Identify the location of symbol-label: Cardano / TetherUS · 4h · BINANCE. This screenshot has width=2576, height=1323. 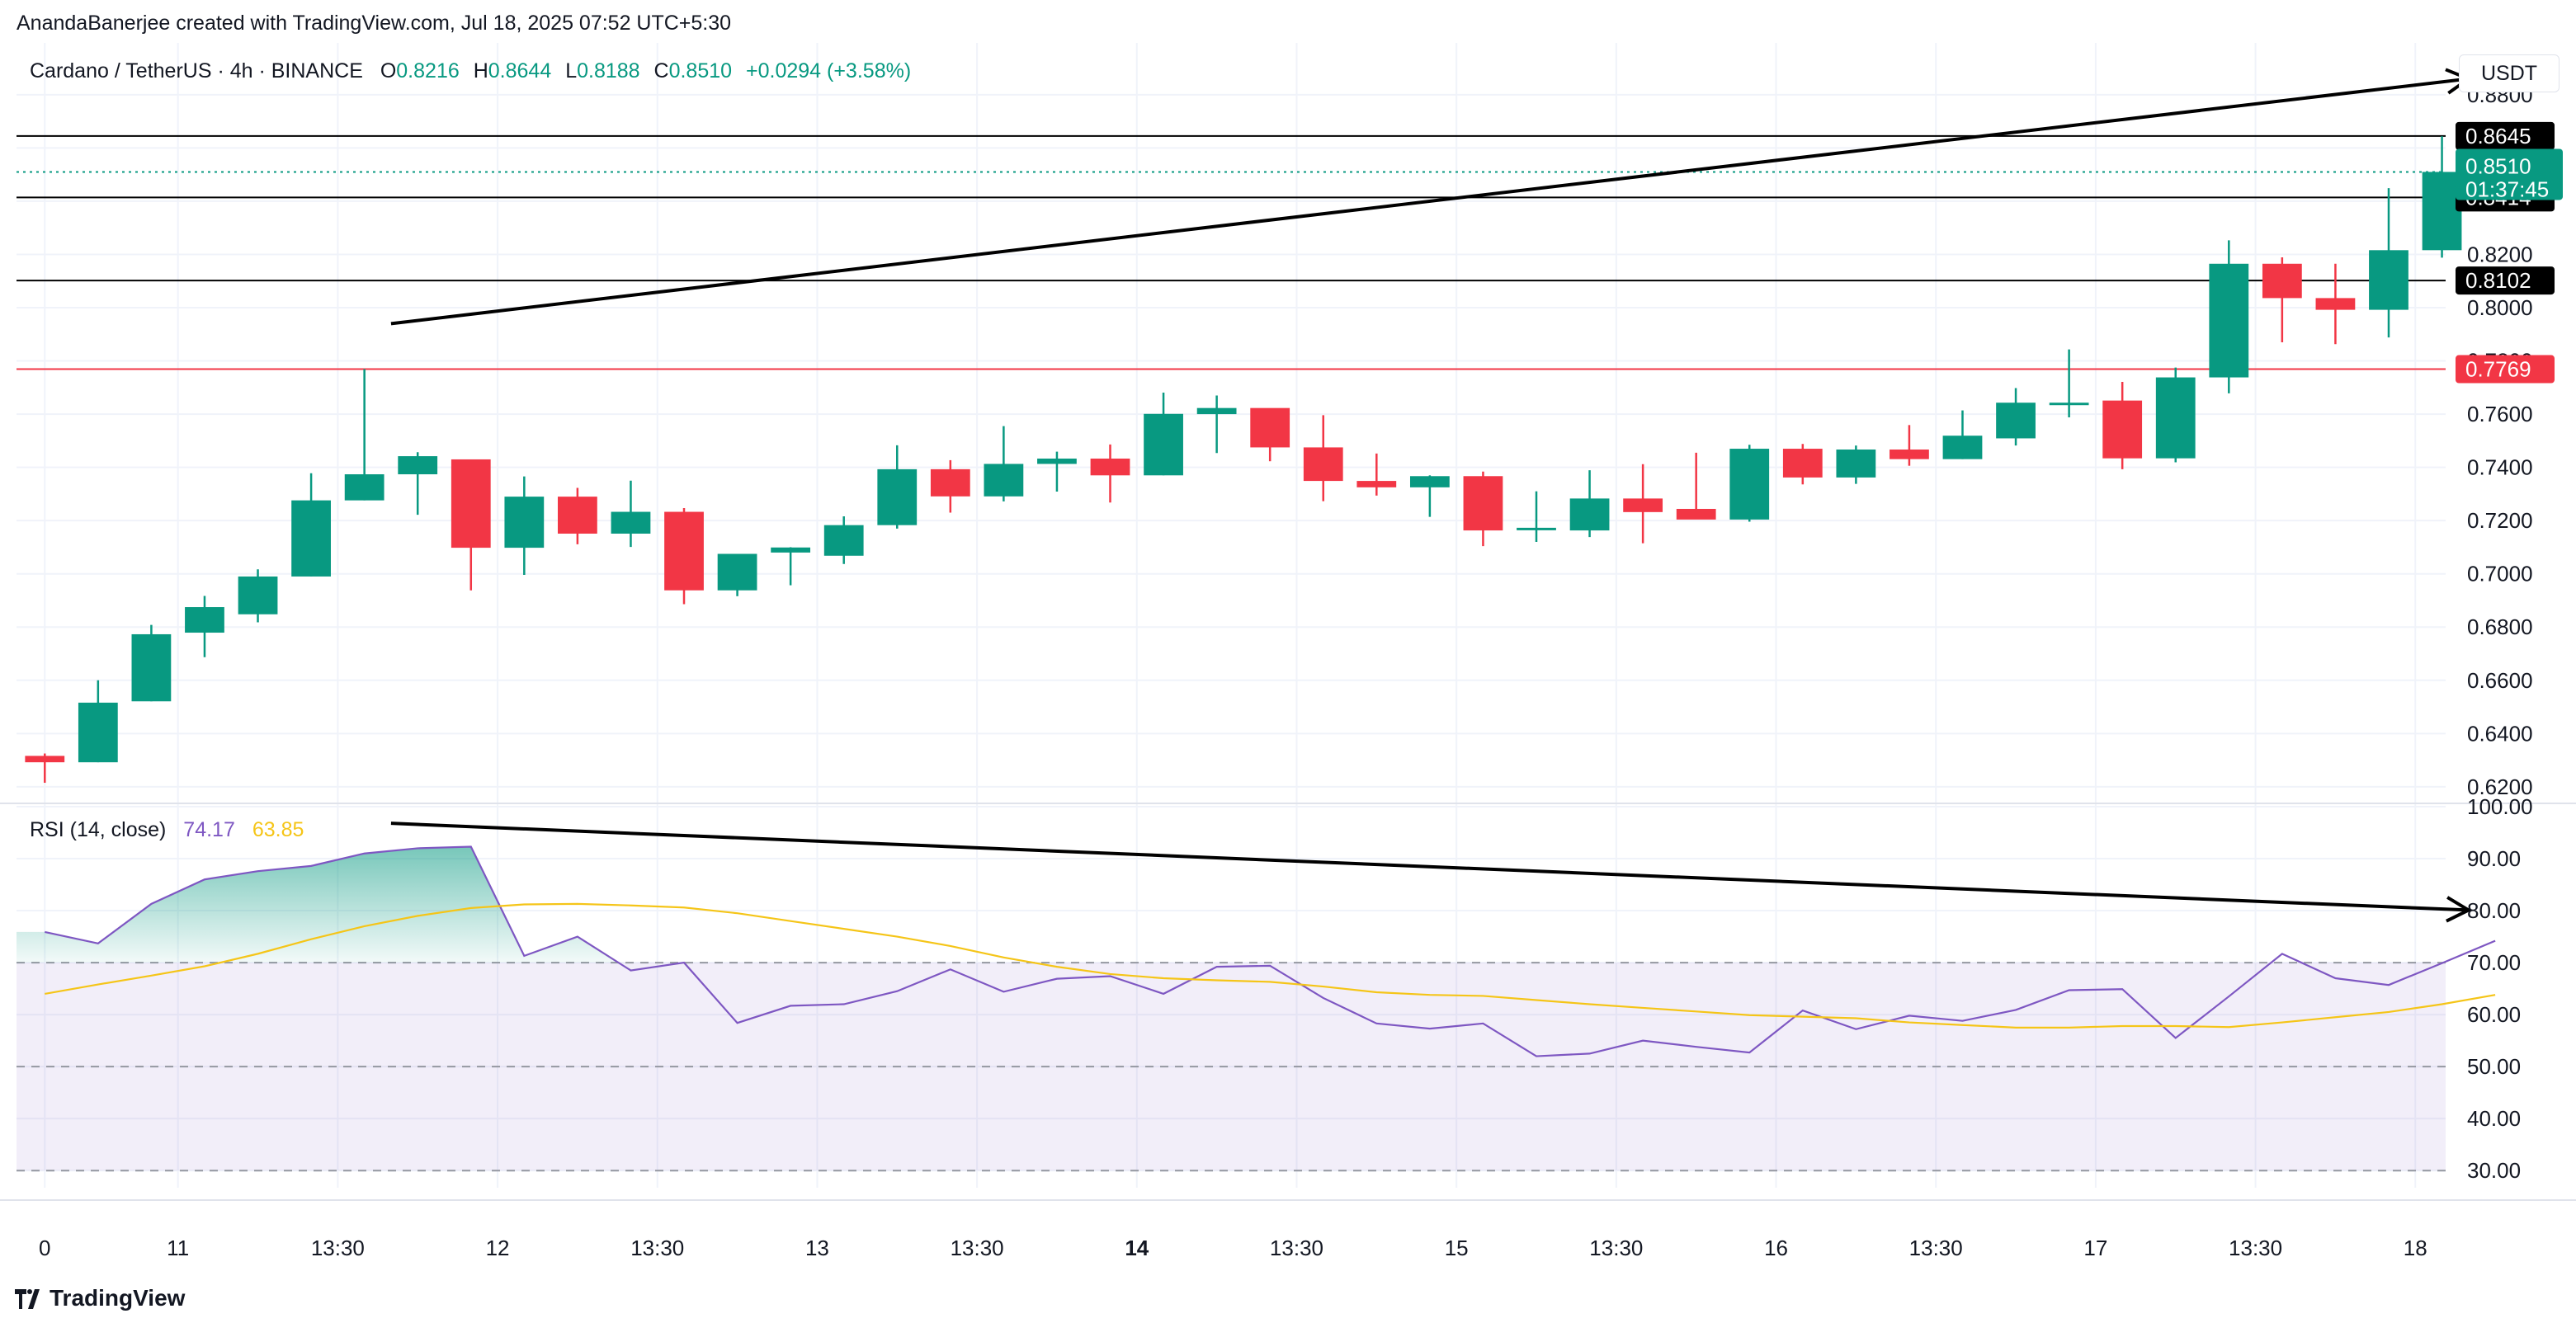
(196, 70).